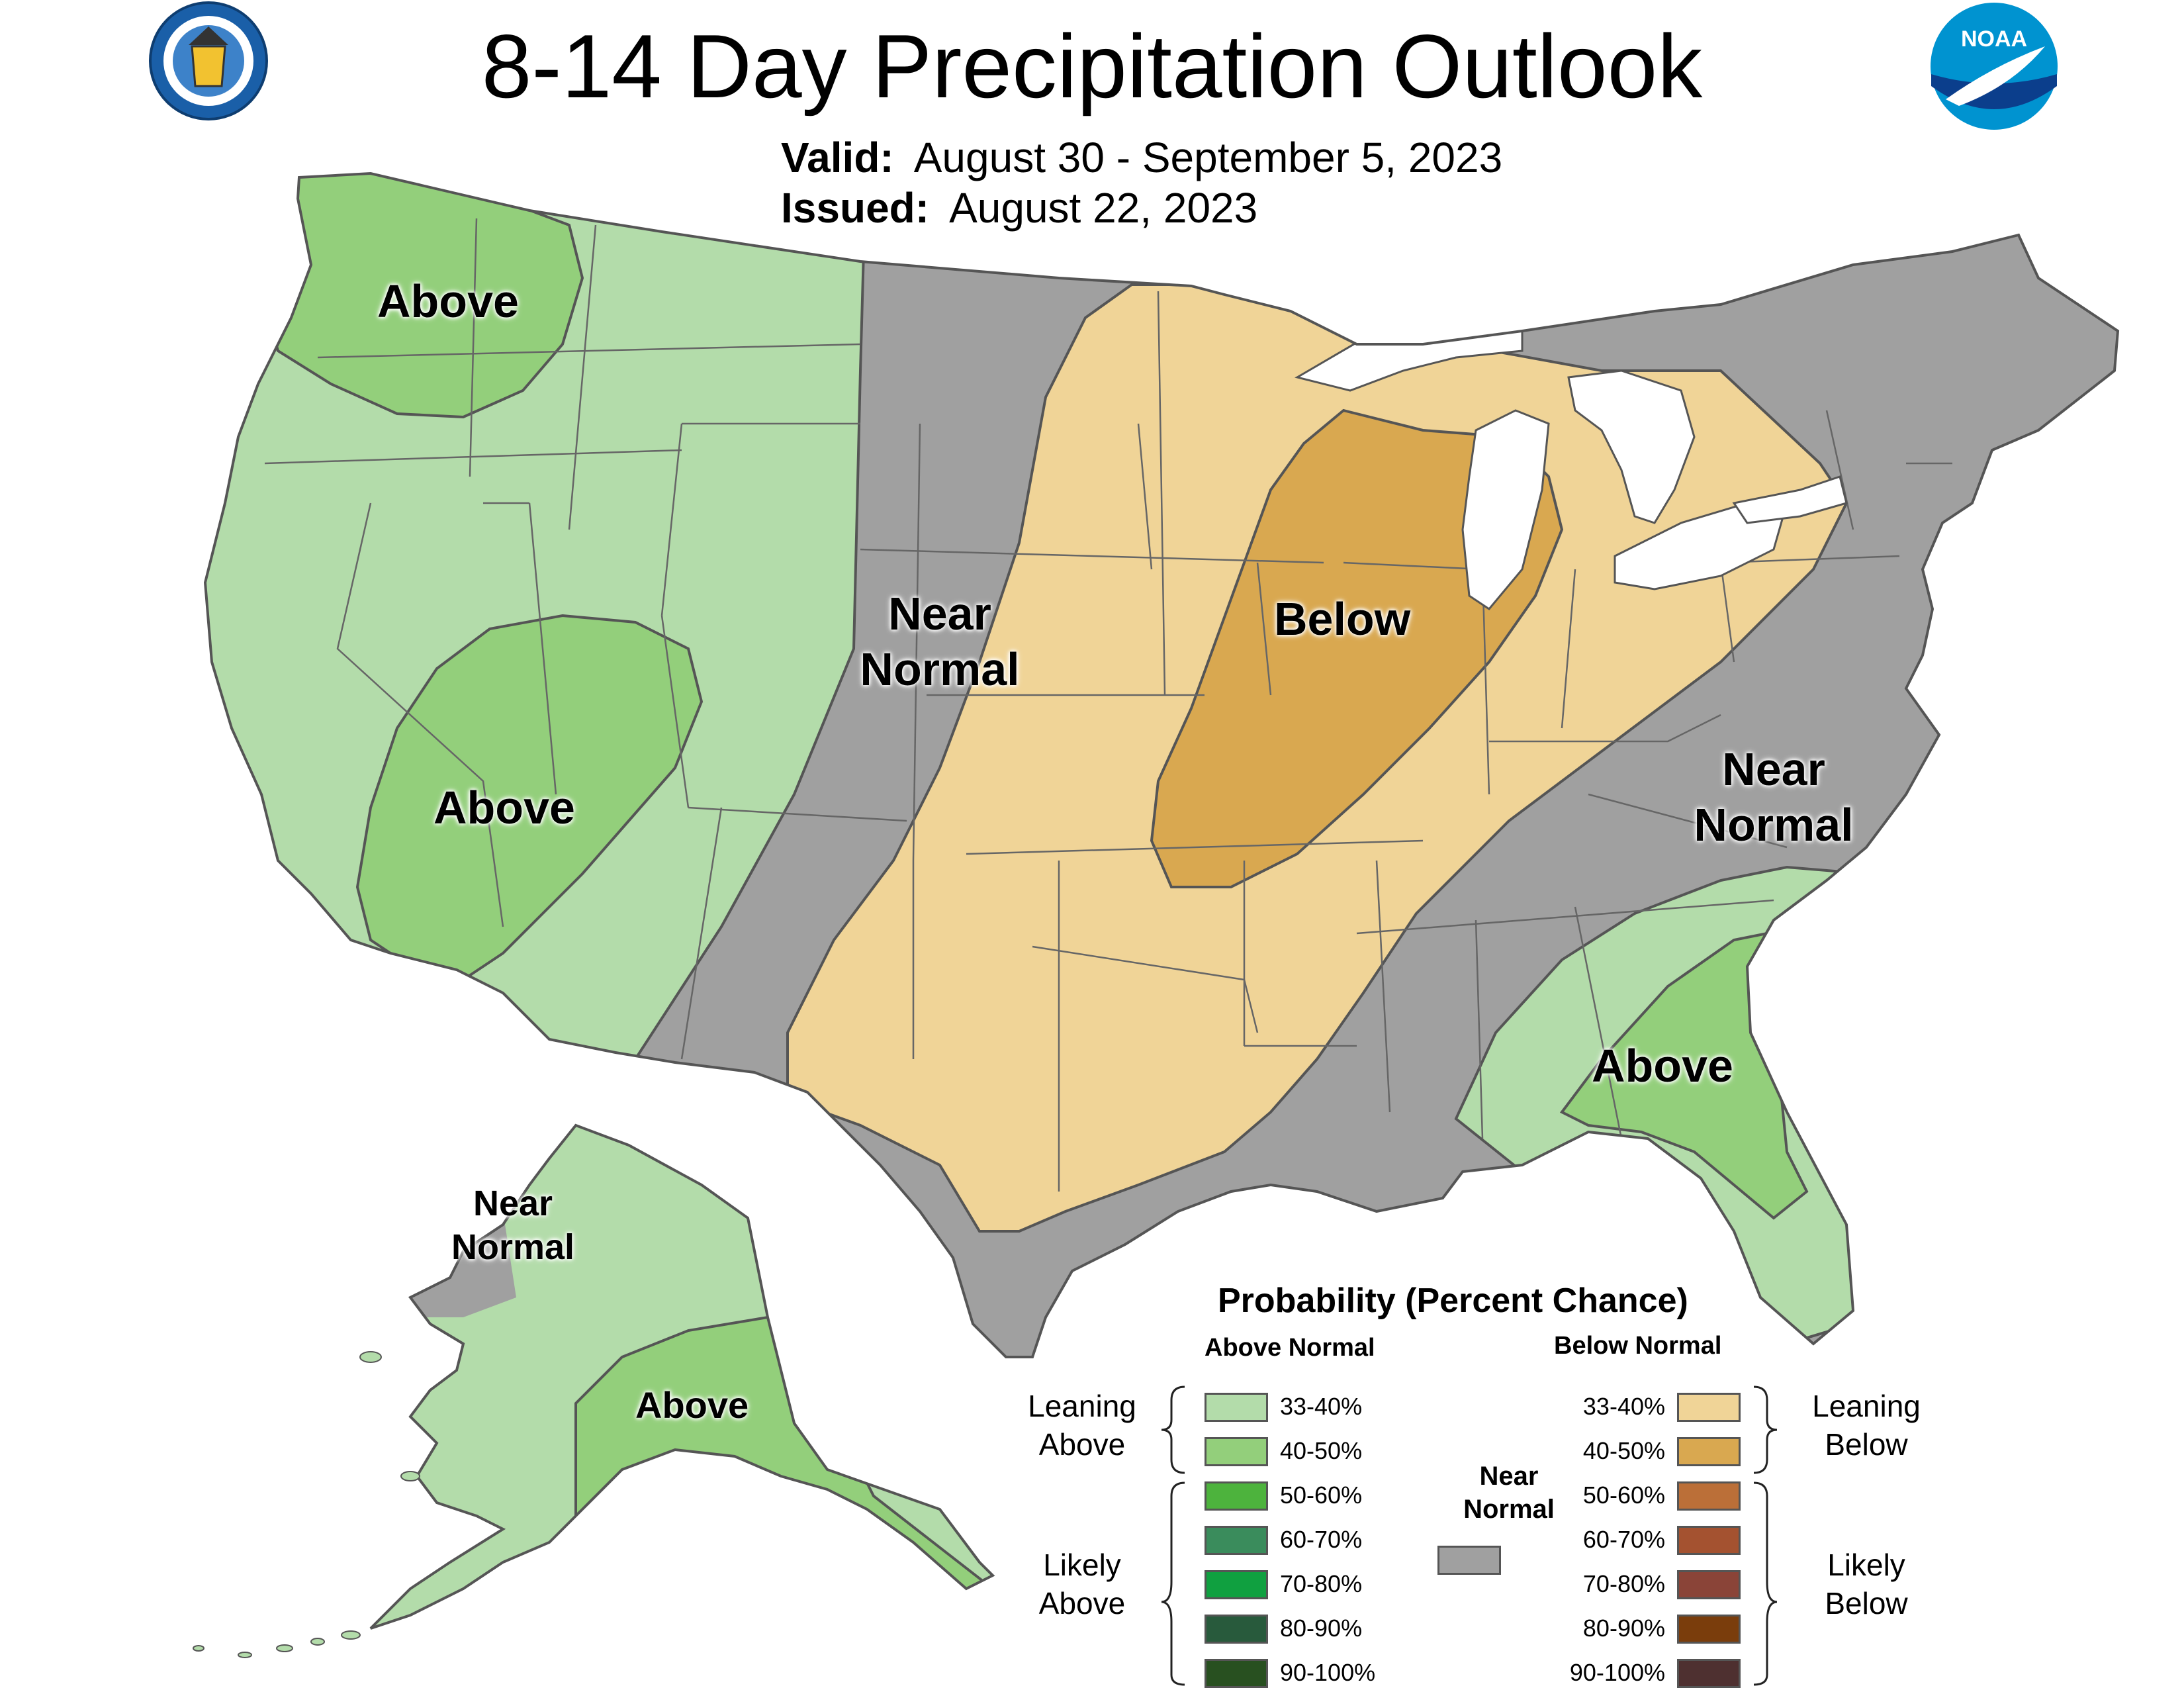 The image size is (2184, 1688). Describe the element at coordinates (1082, 1584) in the screenshot. I see `legend-likely-above: Likely Above` at that location.